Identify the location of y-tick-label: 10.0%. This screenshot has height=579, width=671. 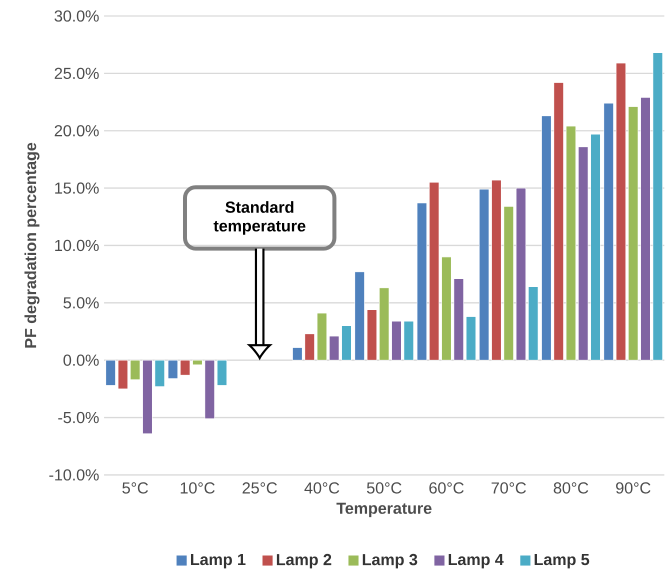
(77, 246).